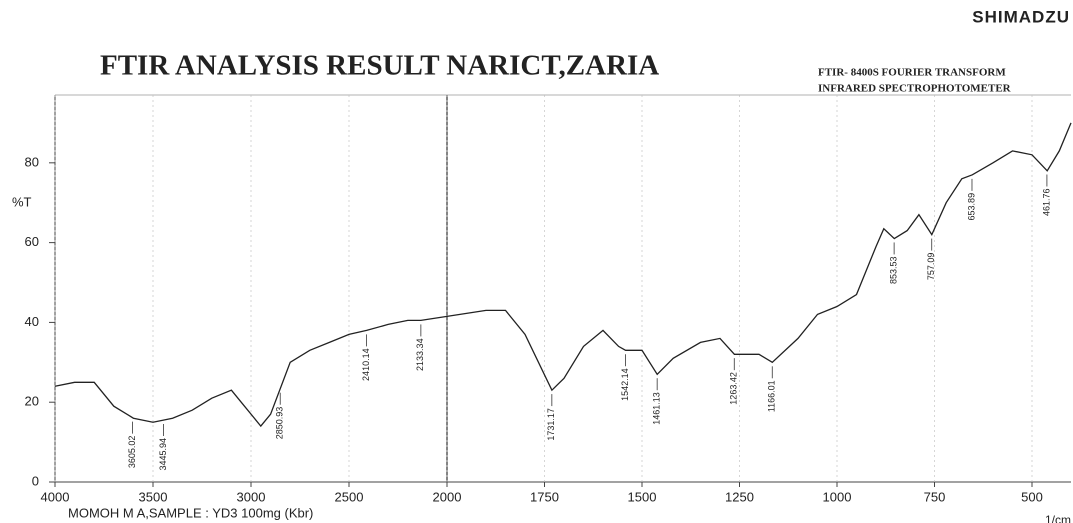 The width and height of the screenshot is (1073, 523). I want to click on peak-label: 2133.34, so click(420, 354).